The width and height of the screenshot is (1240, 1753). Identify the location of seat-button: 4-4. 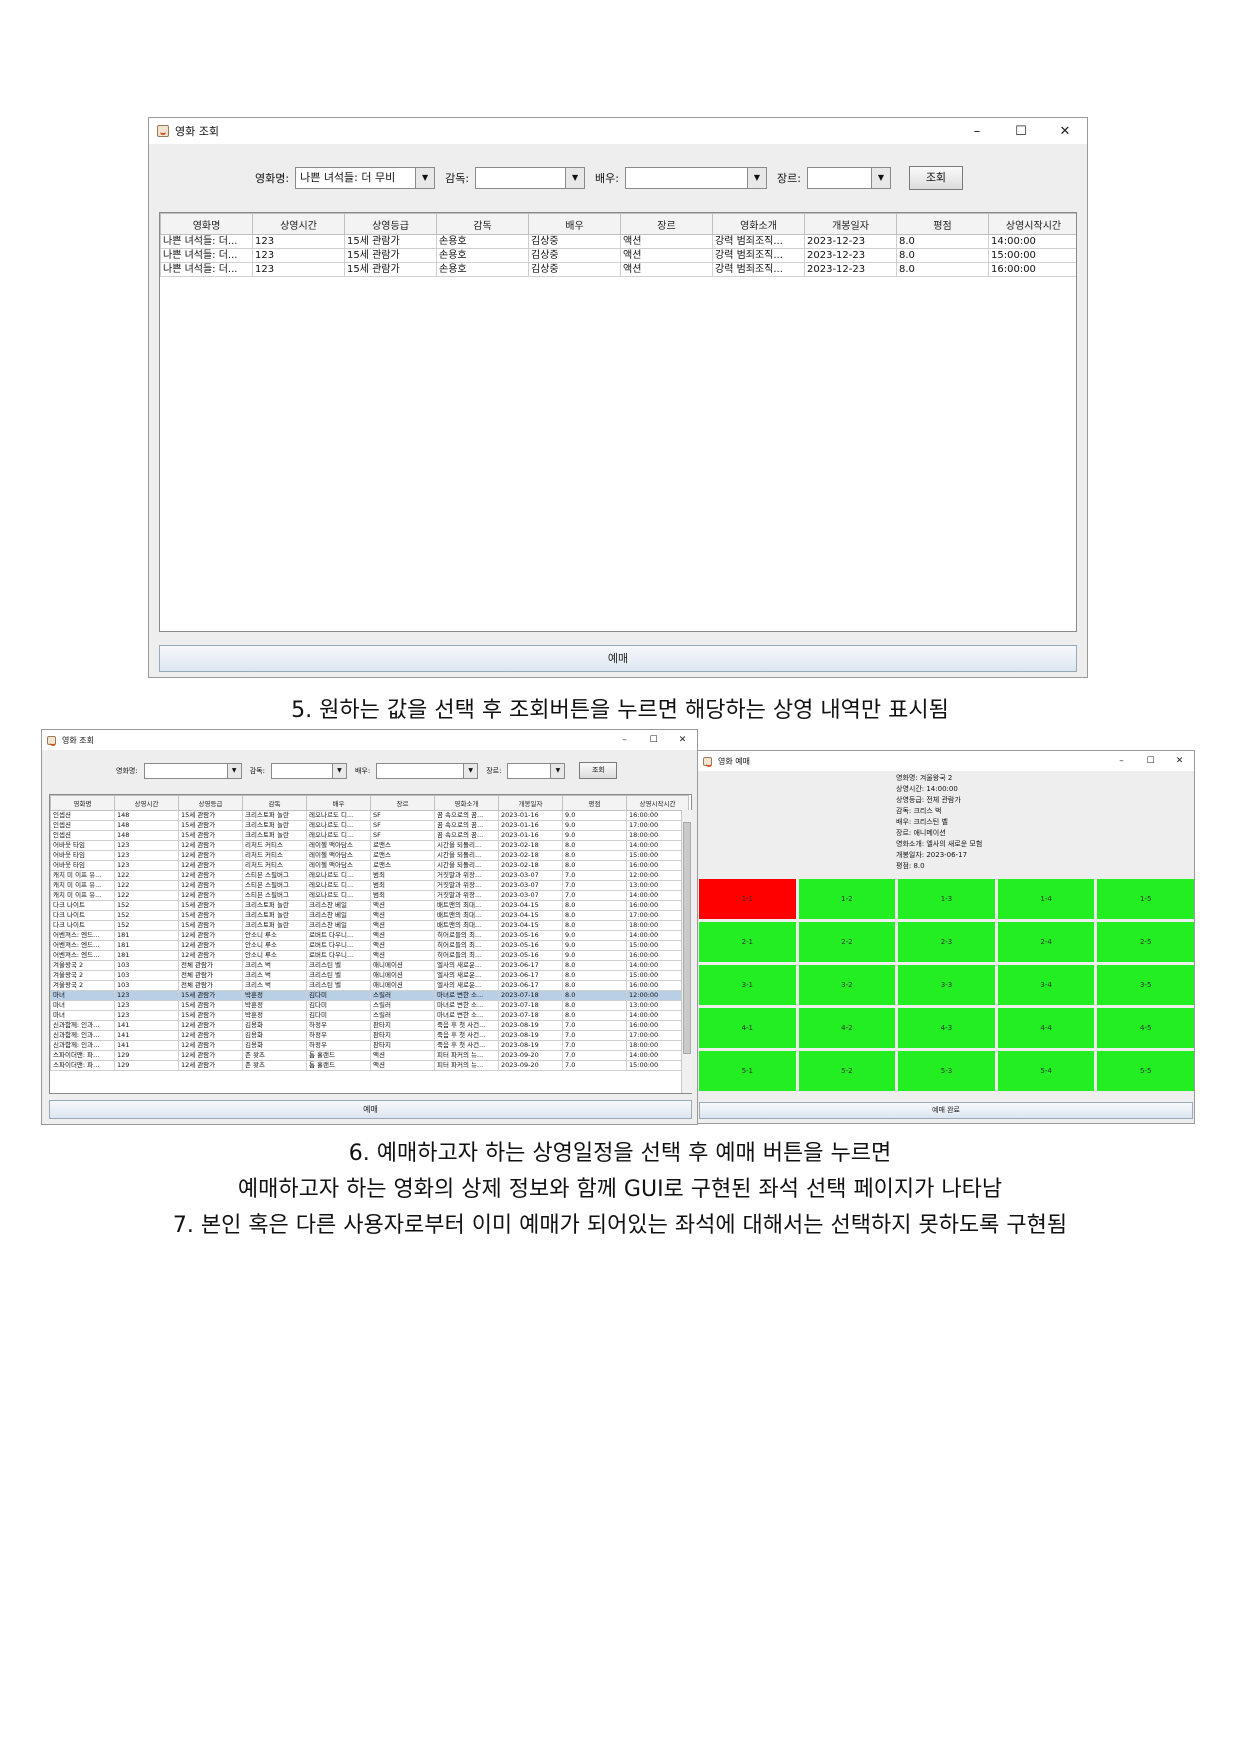
(1046, 1028).